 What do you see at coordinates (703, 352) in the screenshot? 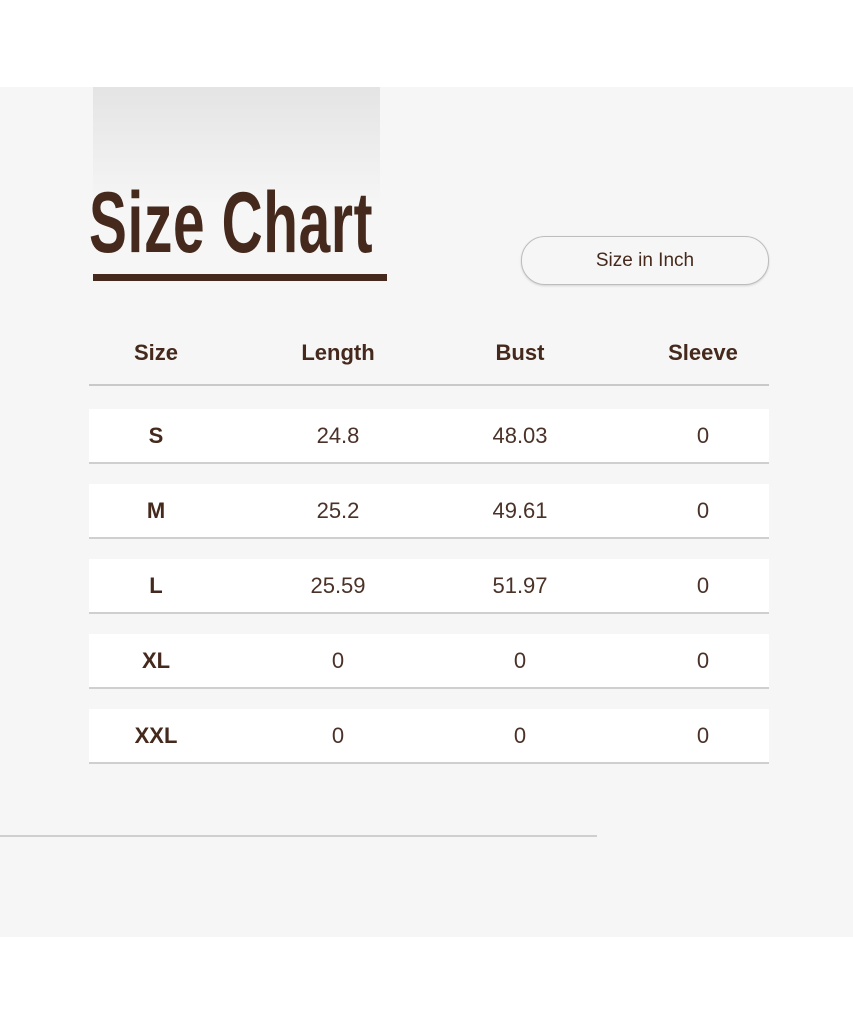
I see `header-sleeve: Sleeve` at bounding box center [703, 352].